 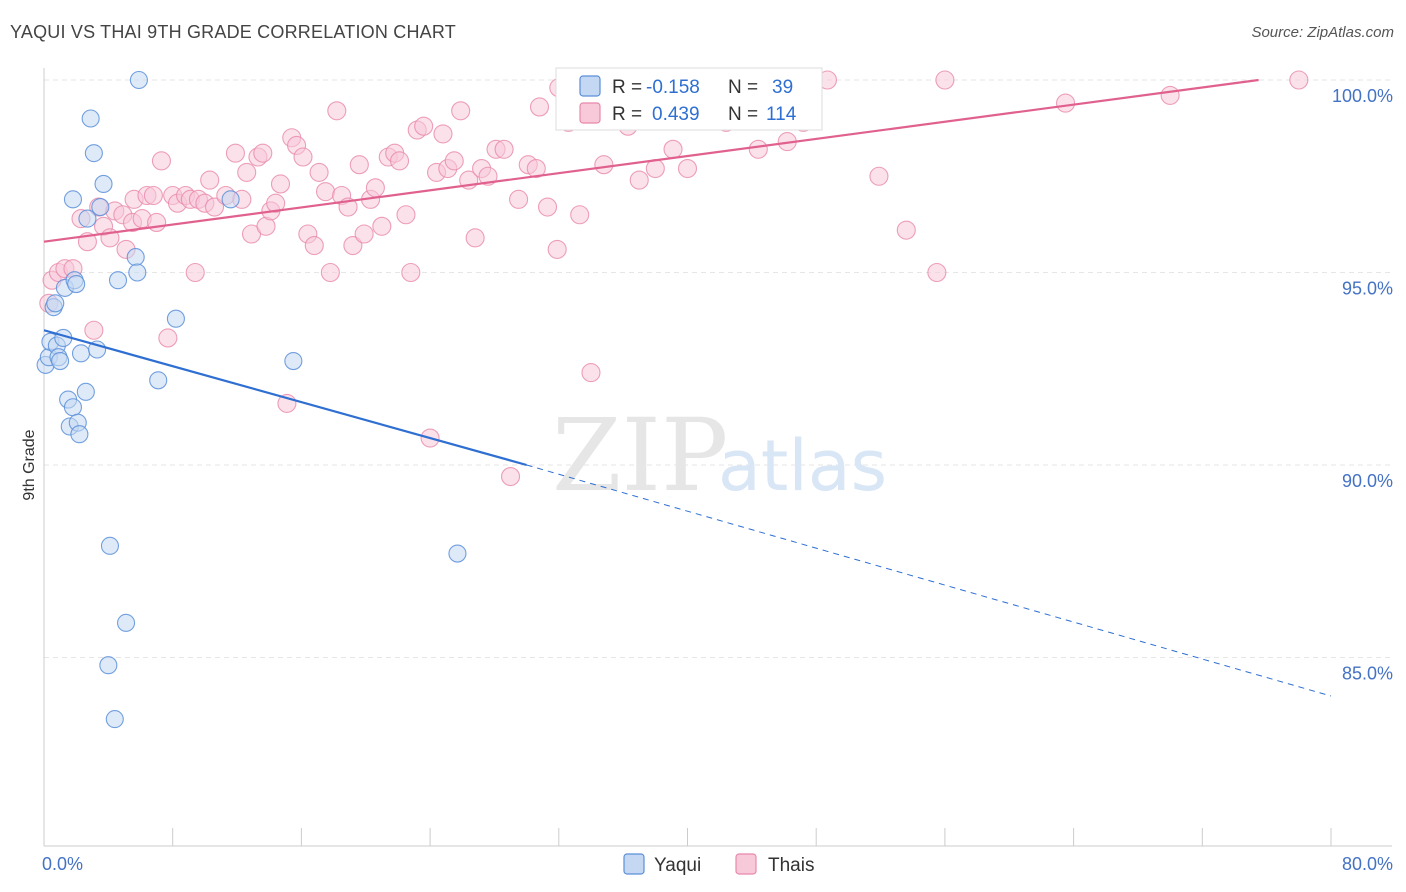 I want to click on yaqui-trend-extension, so click(x=929, y=580).